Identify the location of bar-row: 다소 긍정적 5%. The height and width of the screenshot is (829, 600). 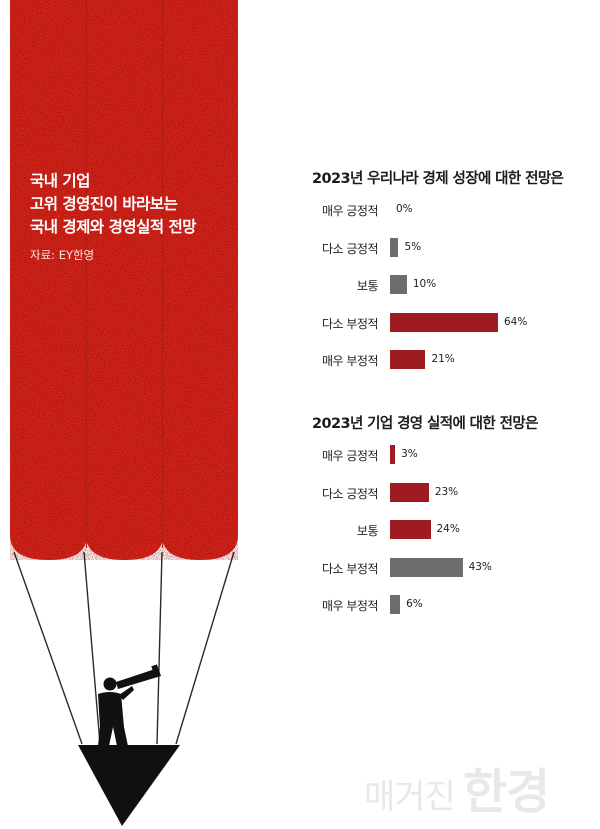
(445, 247).